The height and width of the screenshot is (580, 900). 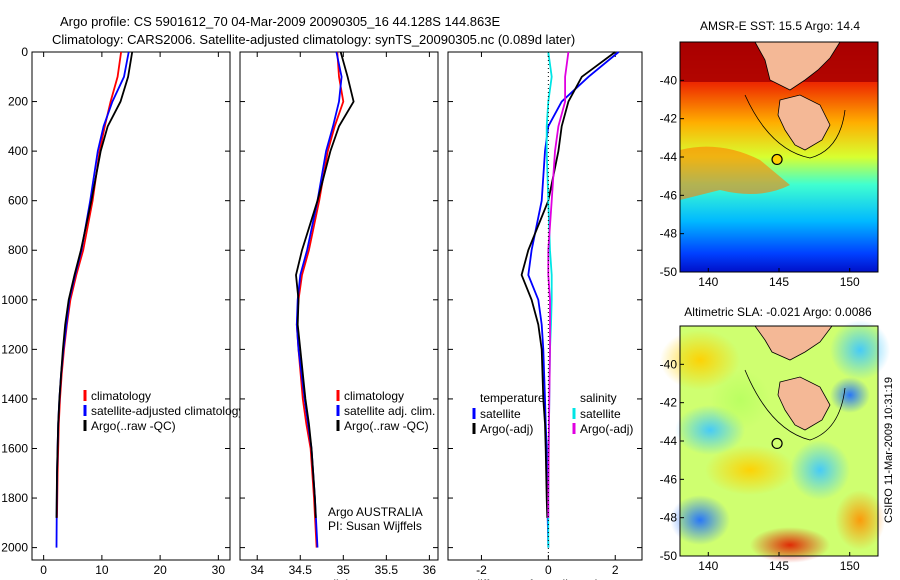 What do you see at coordinates (219, 570) in the screenshot?
I see `x-tick-label: 30` at bounding box center [219, 570].